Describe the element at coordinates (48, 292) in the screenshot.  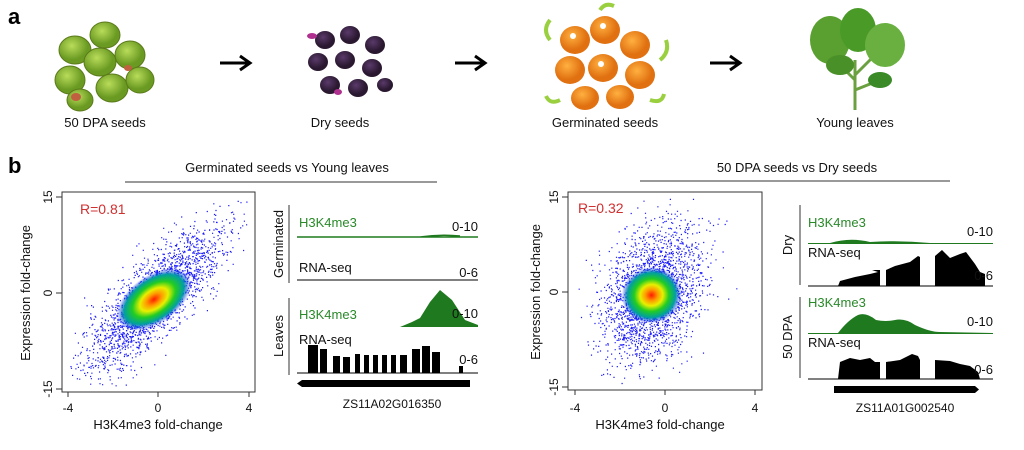
I see `left-ytick: 0` at that location.